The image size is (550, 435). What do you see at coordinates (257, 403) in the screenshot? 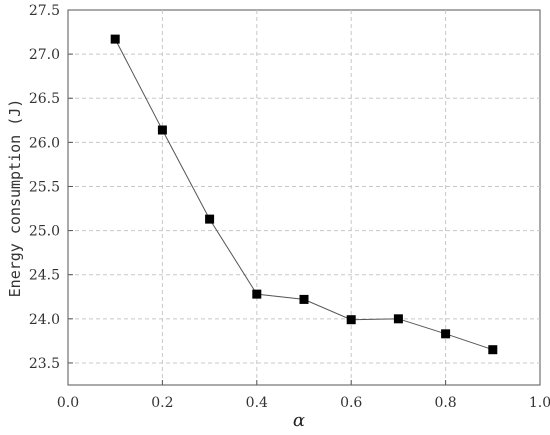
I see `x-tick-label: 0.4` at bounding box center [257, 403].